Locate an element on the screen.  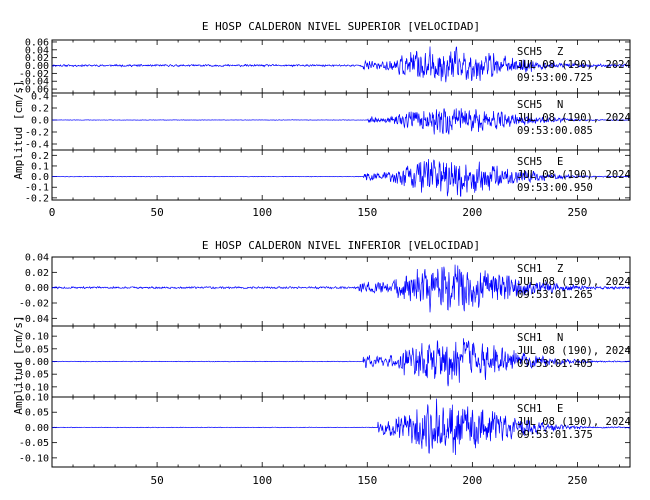
time-label: 09:53:00.950 is located at coordinates (555, 188).